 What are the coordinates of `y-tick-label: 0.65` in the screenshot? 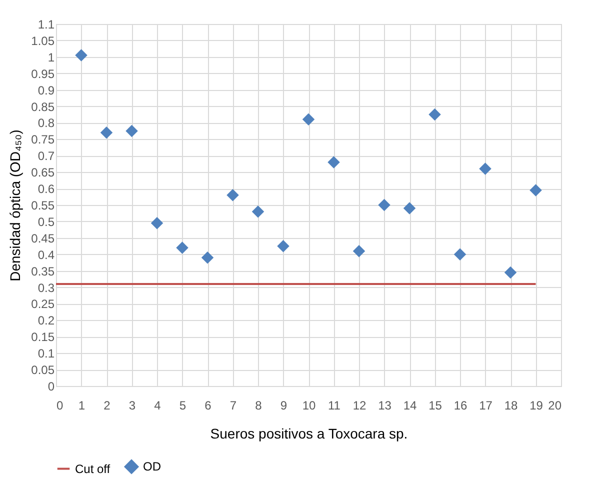 It's located at (43, 173).